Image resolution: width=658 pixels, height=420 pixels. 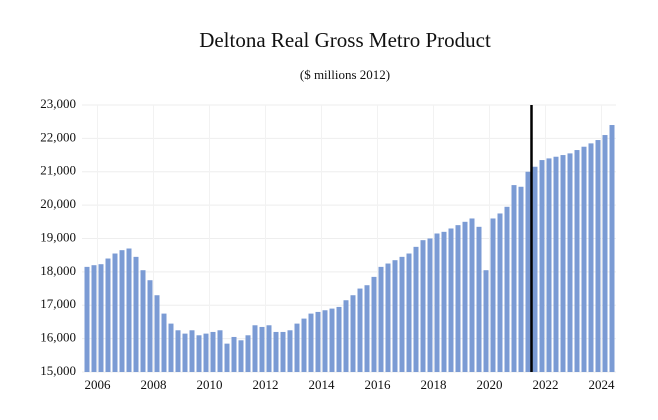 What do you see at coordinates (322, 384) in the screenshot?
I see `x-tick-label: 2014` at bounding box center [322, 384].